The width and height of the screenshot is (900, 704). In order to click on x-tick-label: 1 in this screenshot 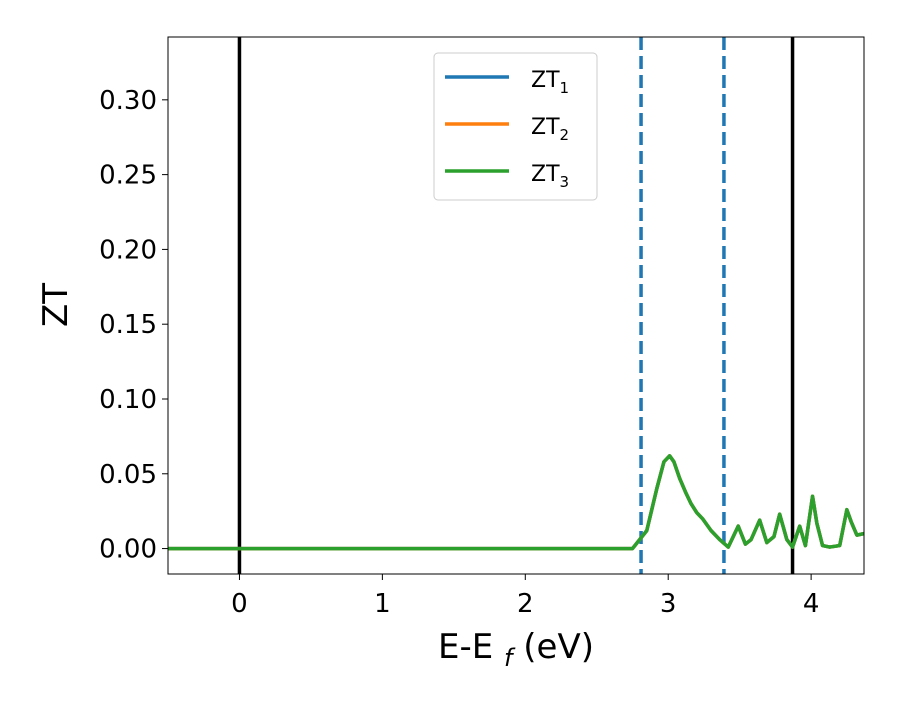, I will do `click(382, 604)`.